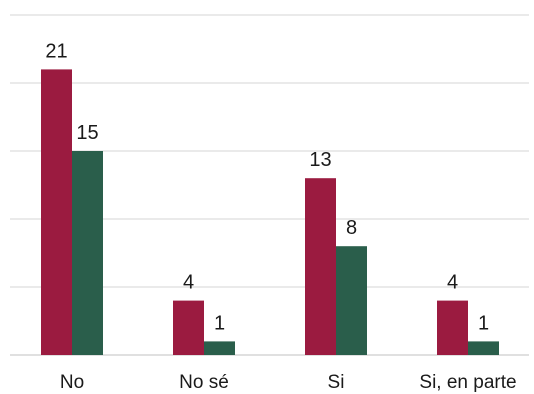 This screenshot has width=534, height=394. I want to click on category-label: No sé, so click(204, 382).